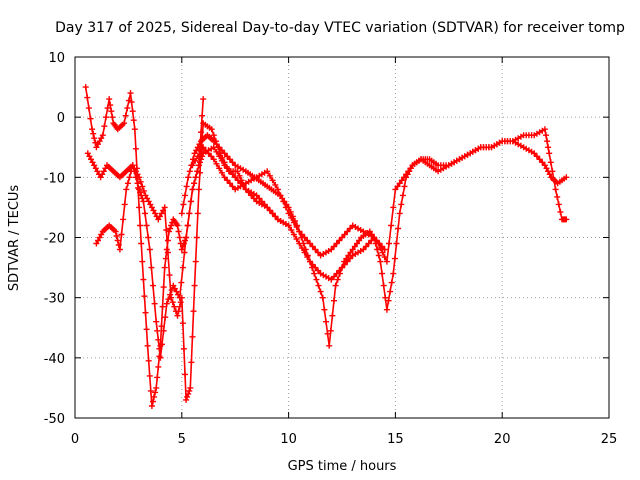 The image size is (640, 480). Describe the element at coordinates (54, 178) in the screenshot. I see `y-tick-label: -10` at that location.